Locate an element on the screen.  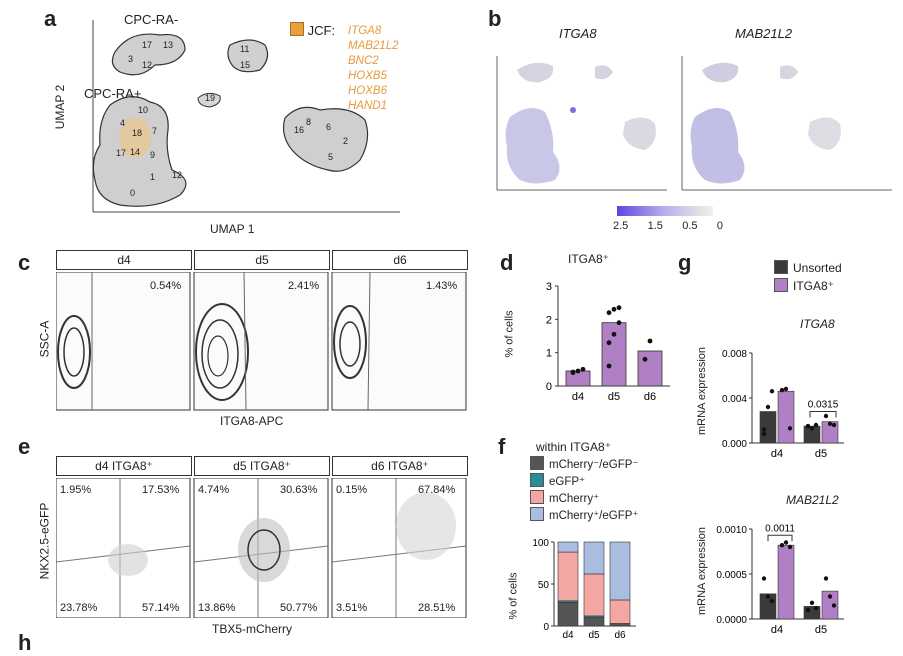
x-tick-label: d6 is located at coordinates (650, 397).